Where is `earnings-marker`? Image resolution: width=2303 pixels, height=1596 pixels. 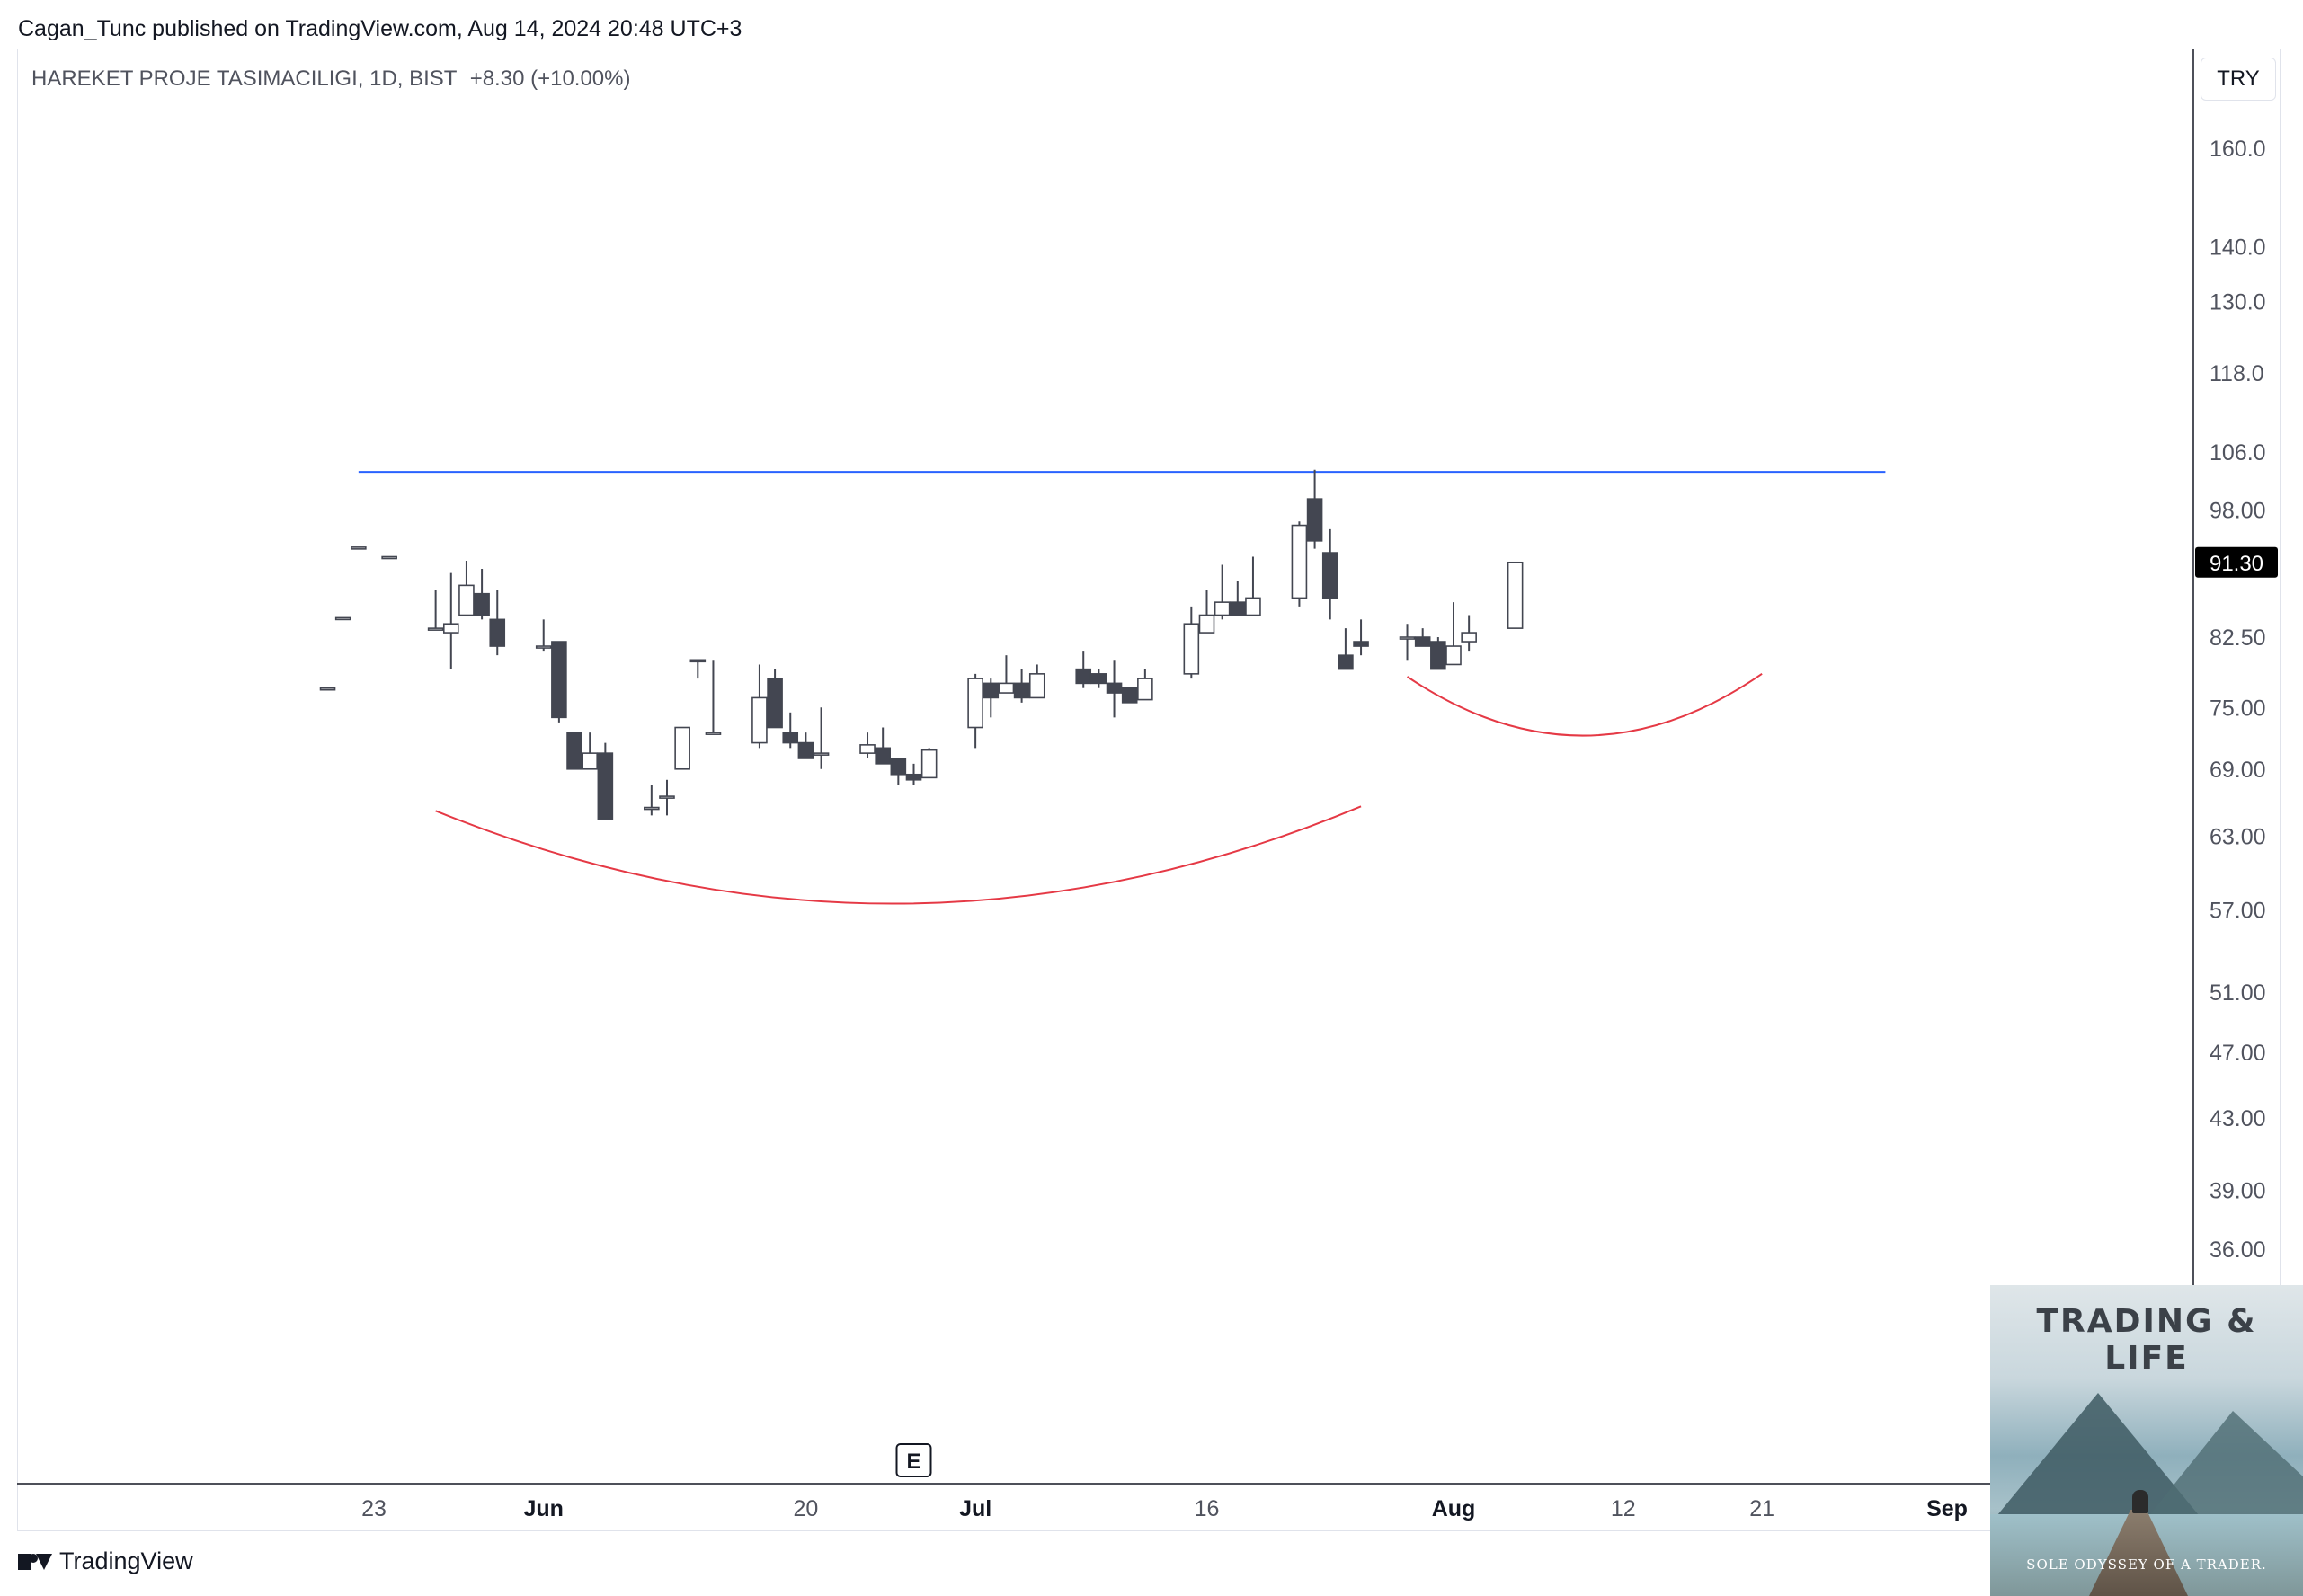
earnings-marker is located at coordinates (913, 1460).